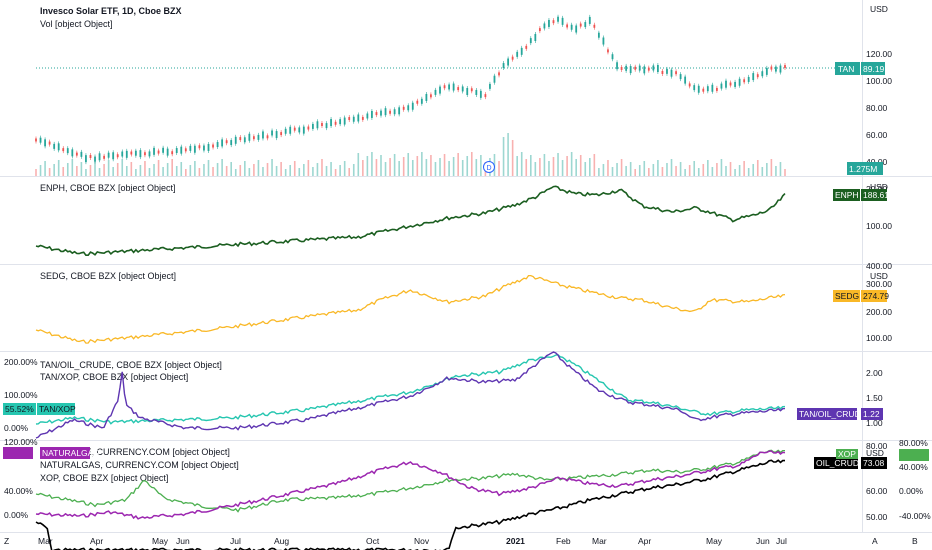 This screenshot has height=550, width=932. What do you see at coordinates (877, 491) in the screenshot?
I see `svg-text: 60.00` at bounding box center [877, 491].